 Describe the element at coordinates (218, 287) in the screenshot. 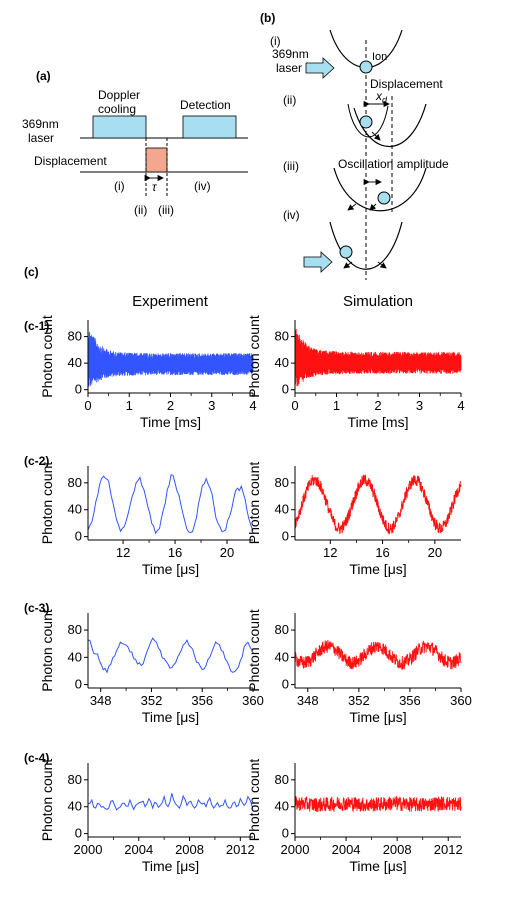

I see `panel-c: (c) Experiment Simulation` at that location.